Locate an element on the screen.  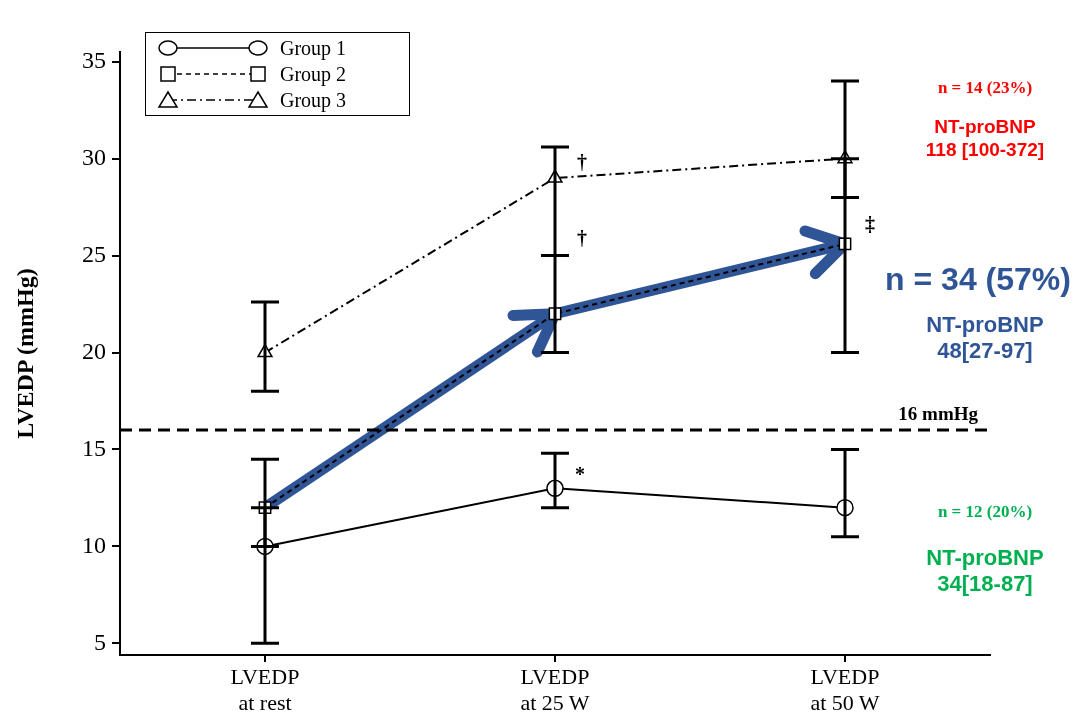
annotation: n = 34 (57%) is located at coordinates (978, 279).